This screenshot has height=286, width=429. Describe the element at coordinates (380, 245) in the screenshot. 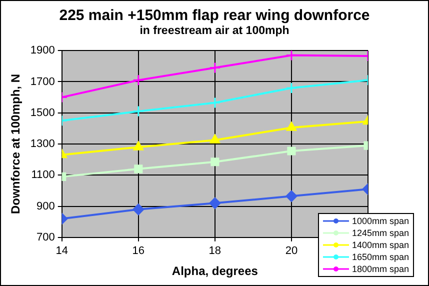

I see `legend-label: 1400mm span` at that location.